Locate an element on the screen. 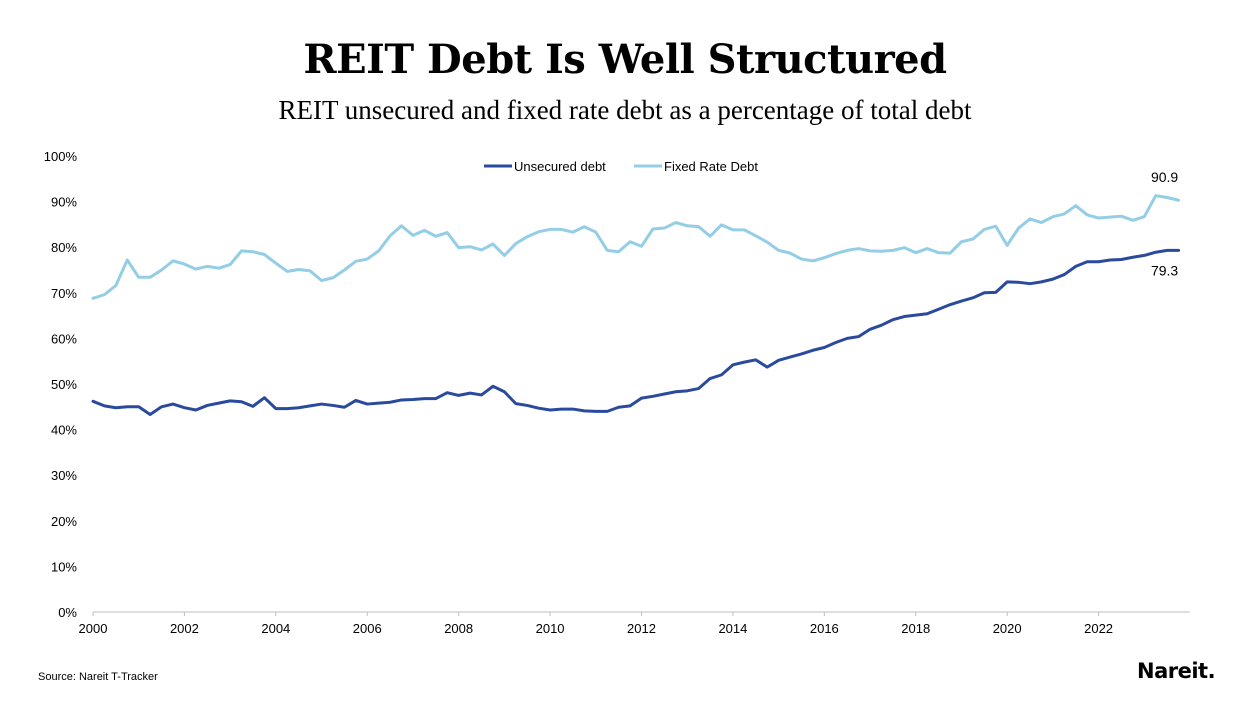 This screenshot has height=703, width=1250. y-tick-label: 20% is located at coordinates (64, 521).